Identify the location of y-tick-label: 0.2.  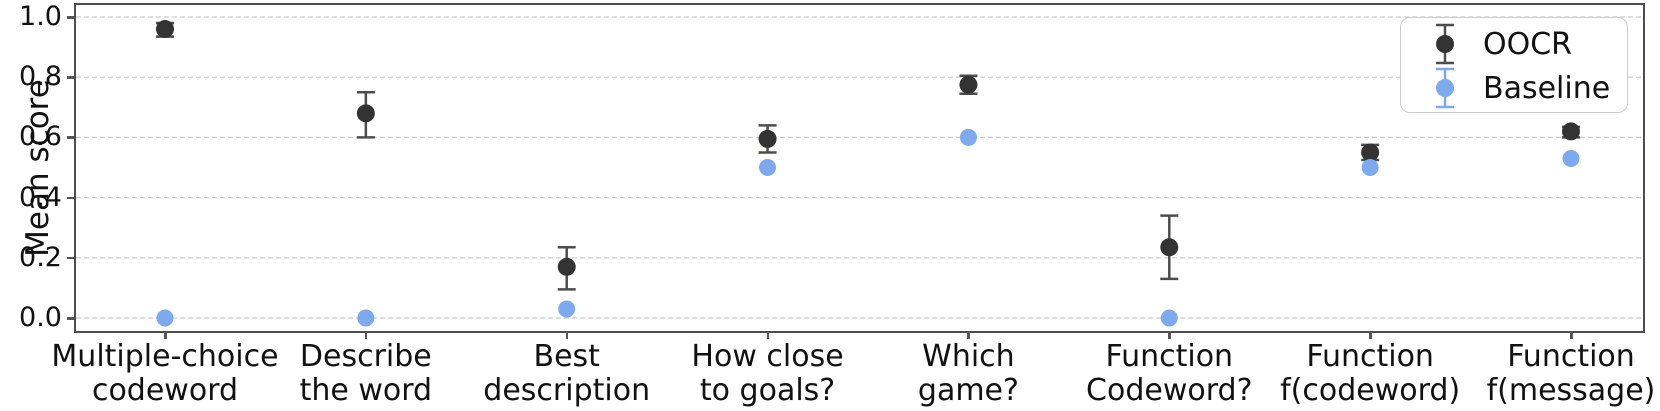
(40, 257).